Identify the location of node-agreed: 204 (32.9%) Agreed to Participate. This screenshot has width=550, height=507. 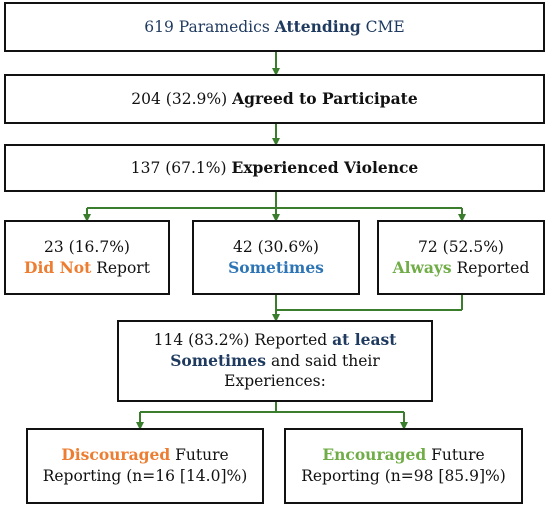
(274, 99).